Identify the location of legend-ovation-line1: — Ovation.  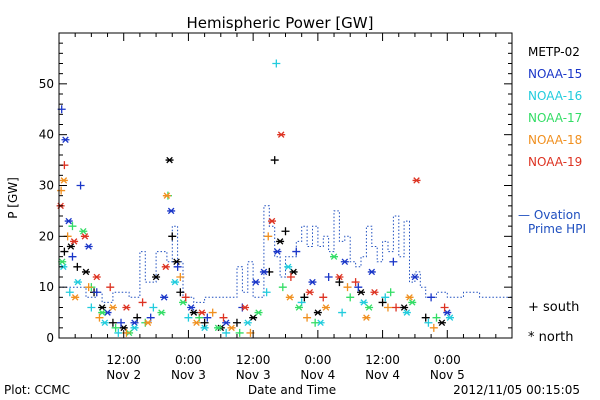
(549, 215).